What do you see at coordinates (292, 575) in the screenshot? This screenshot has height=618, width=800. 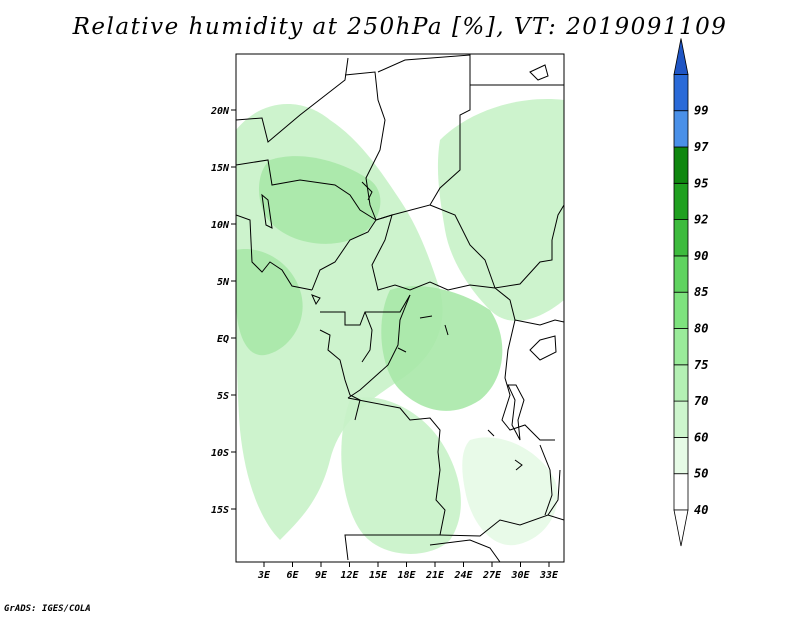 I see `lon-tick-label: 6E` at bounding box center [292, 575].